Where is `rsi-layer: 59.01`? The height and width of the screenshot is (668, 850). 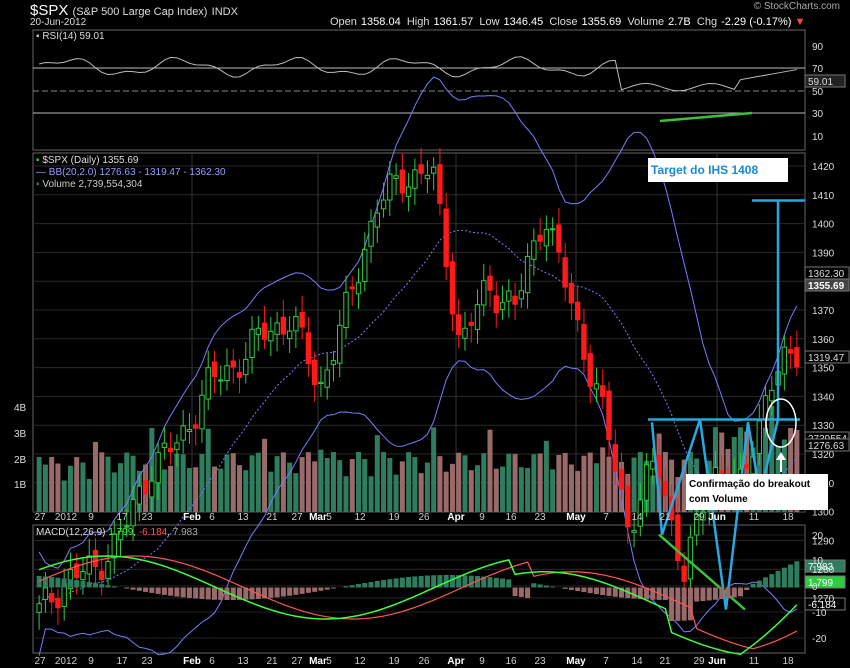 rsi-layer: 59.01 is located at coordinates (442, 89).